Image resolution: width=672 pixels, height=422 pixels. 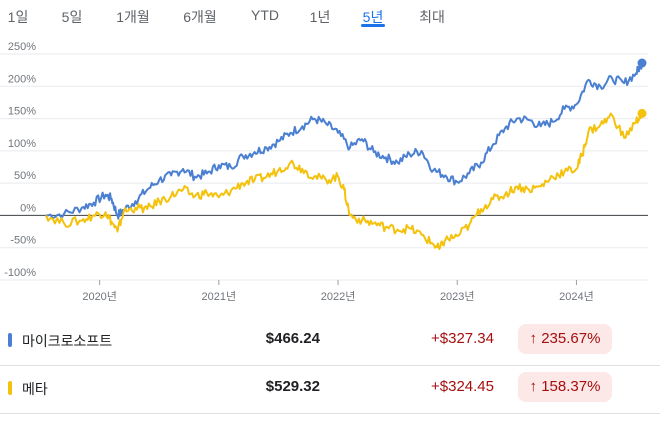 What do you see at coordinates (330, 389) in the screenshot?
I see `legend-row-meta: 메타 $529.32 +$324.45 ↑ 158.37%` at bounding box center [330, 389].